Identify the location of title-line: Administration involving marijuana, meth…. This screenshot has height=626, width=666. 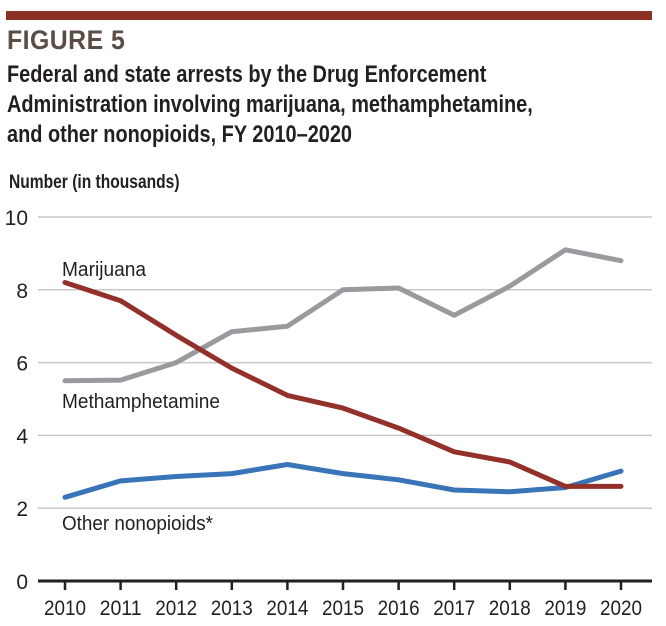
(270, 104).